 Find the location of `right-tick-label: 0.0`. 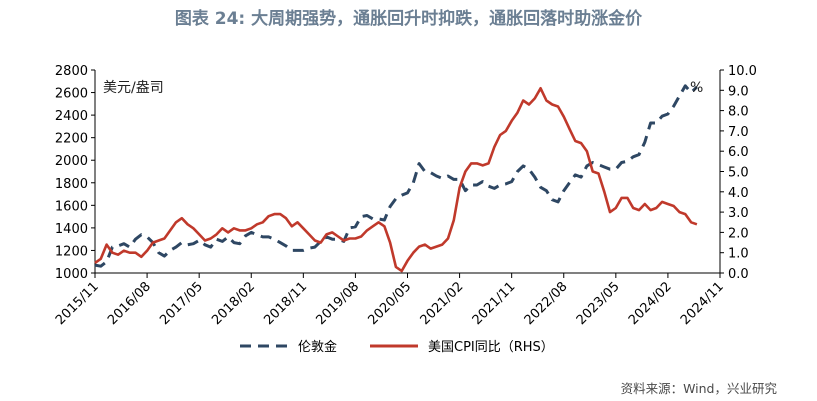

right-tick-label: 0.0 is located at coordinates (738, 274).